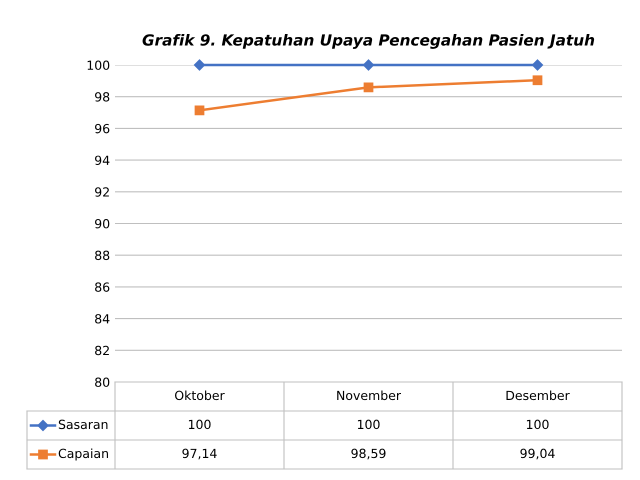 This screenshot has height=480, width=640. Describe the element at coordinates (102, 161) in the screenshot. I see `y-tick-label: 94` at that location.